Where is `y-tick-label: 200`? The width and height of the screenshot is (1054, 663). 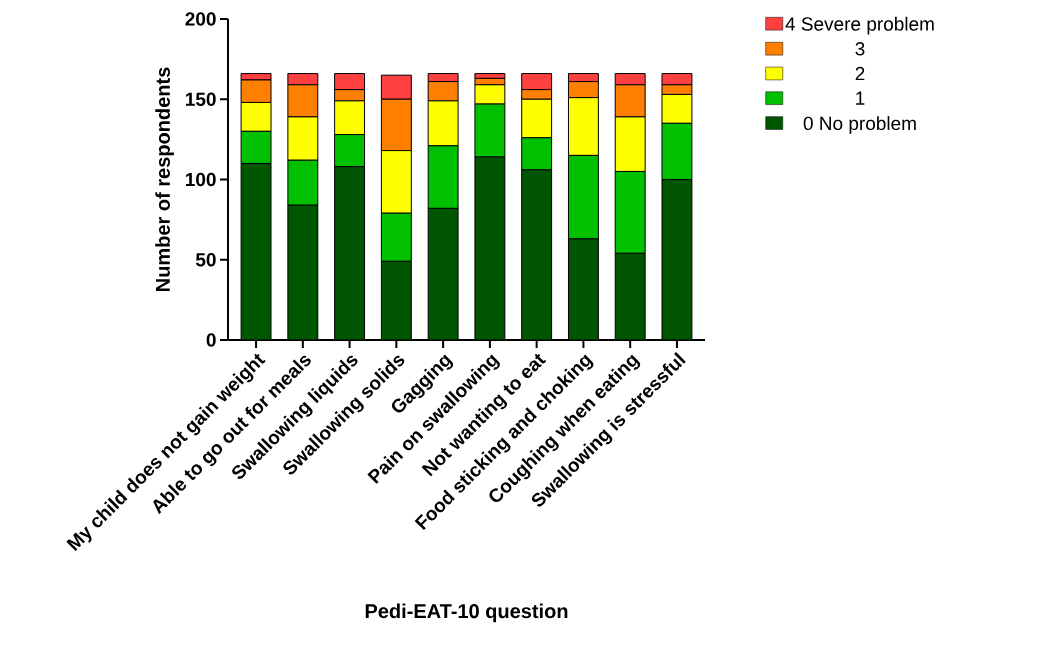 y-tick-label: 200 is located at coordinates (200, 19).